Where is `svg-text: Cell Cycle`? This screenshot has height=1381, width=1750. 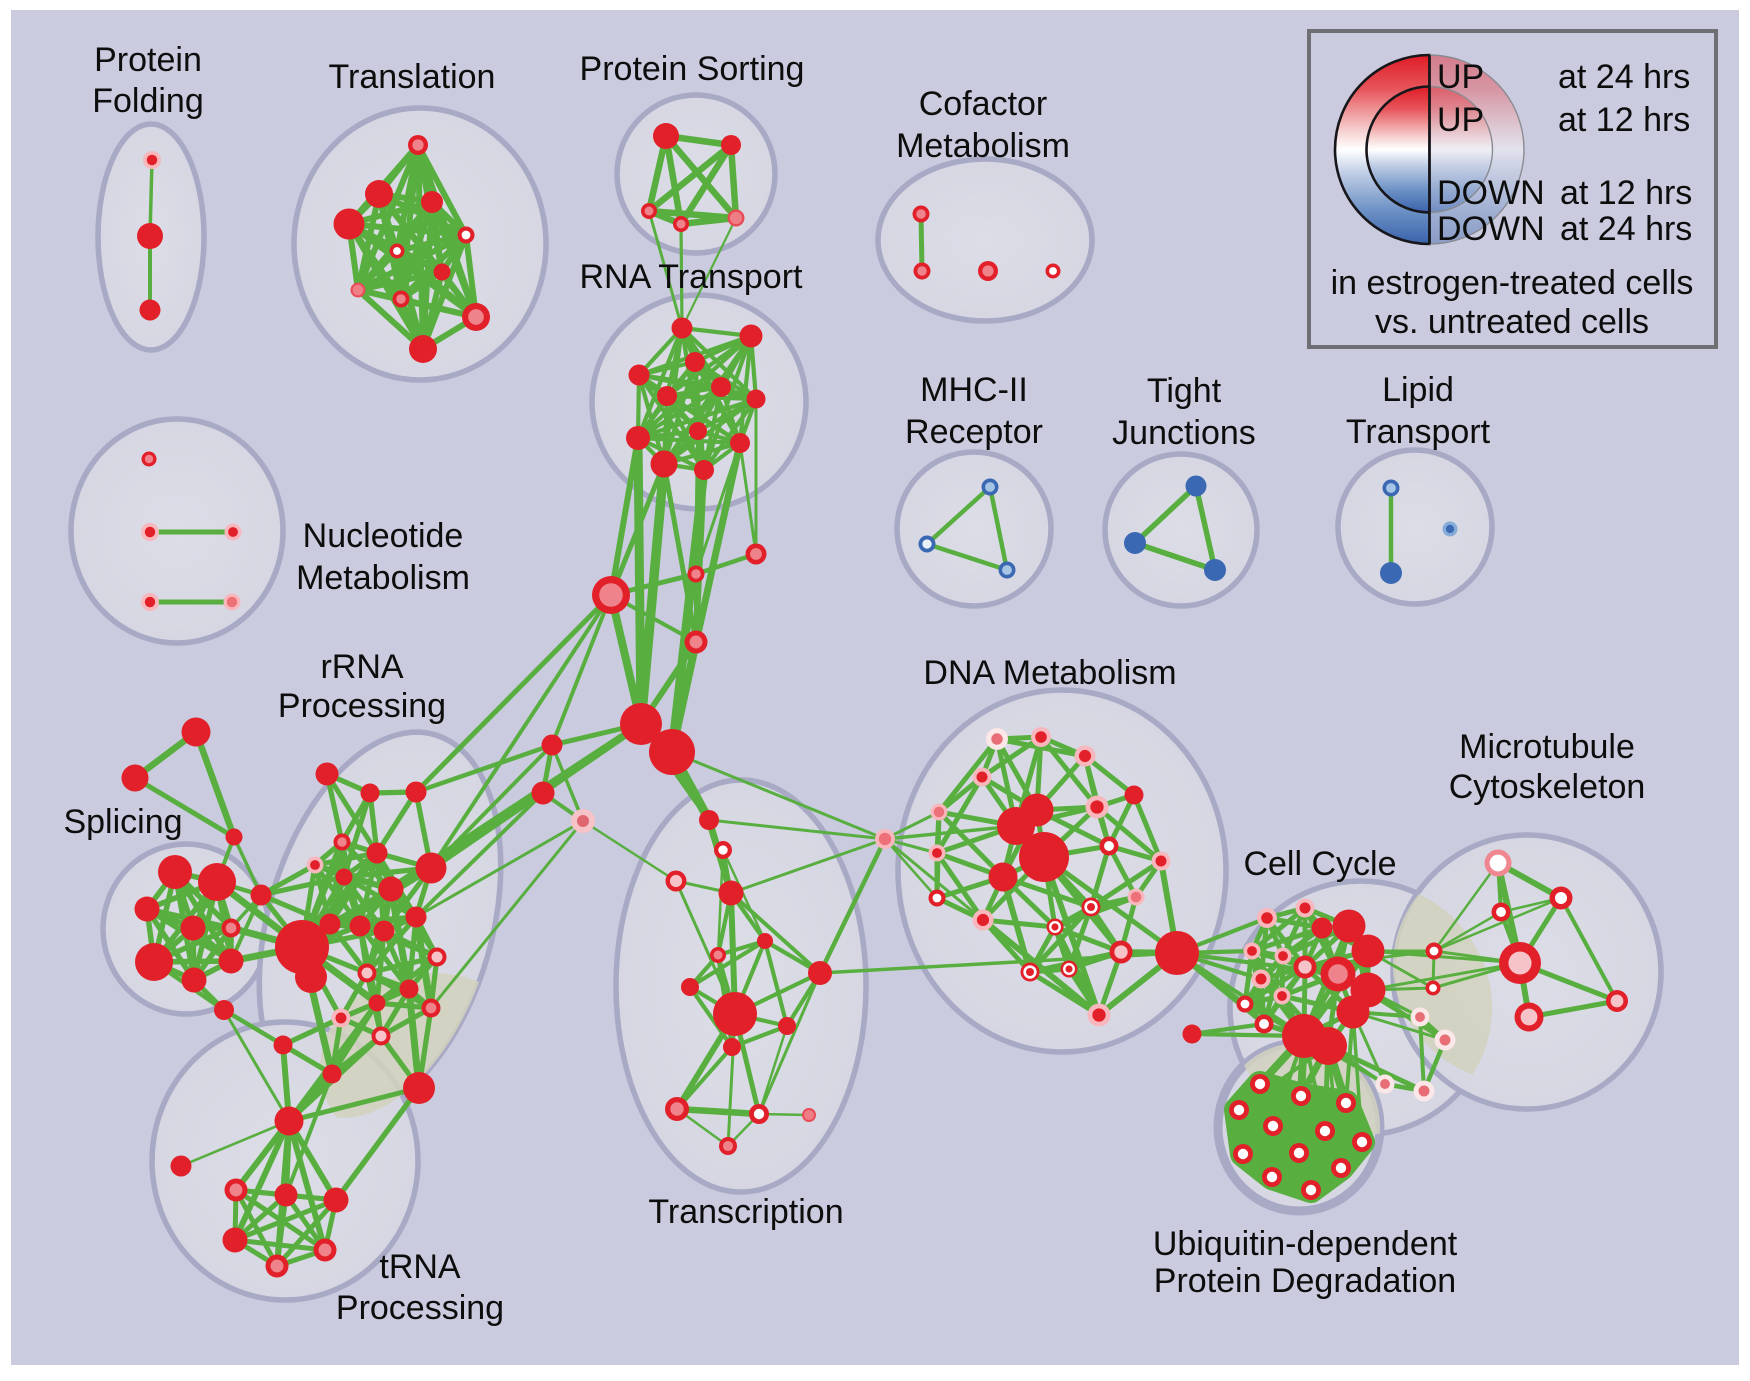
svg-text: Cell Cycle is located at coordinates (1319, 864).